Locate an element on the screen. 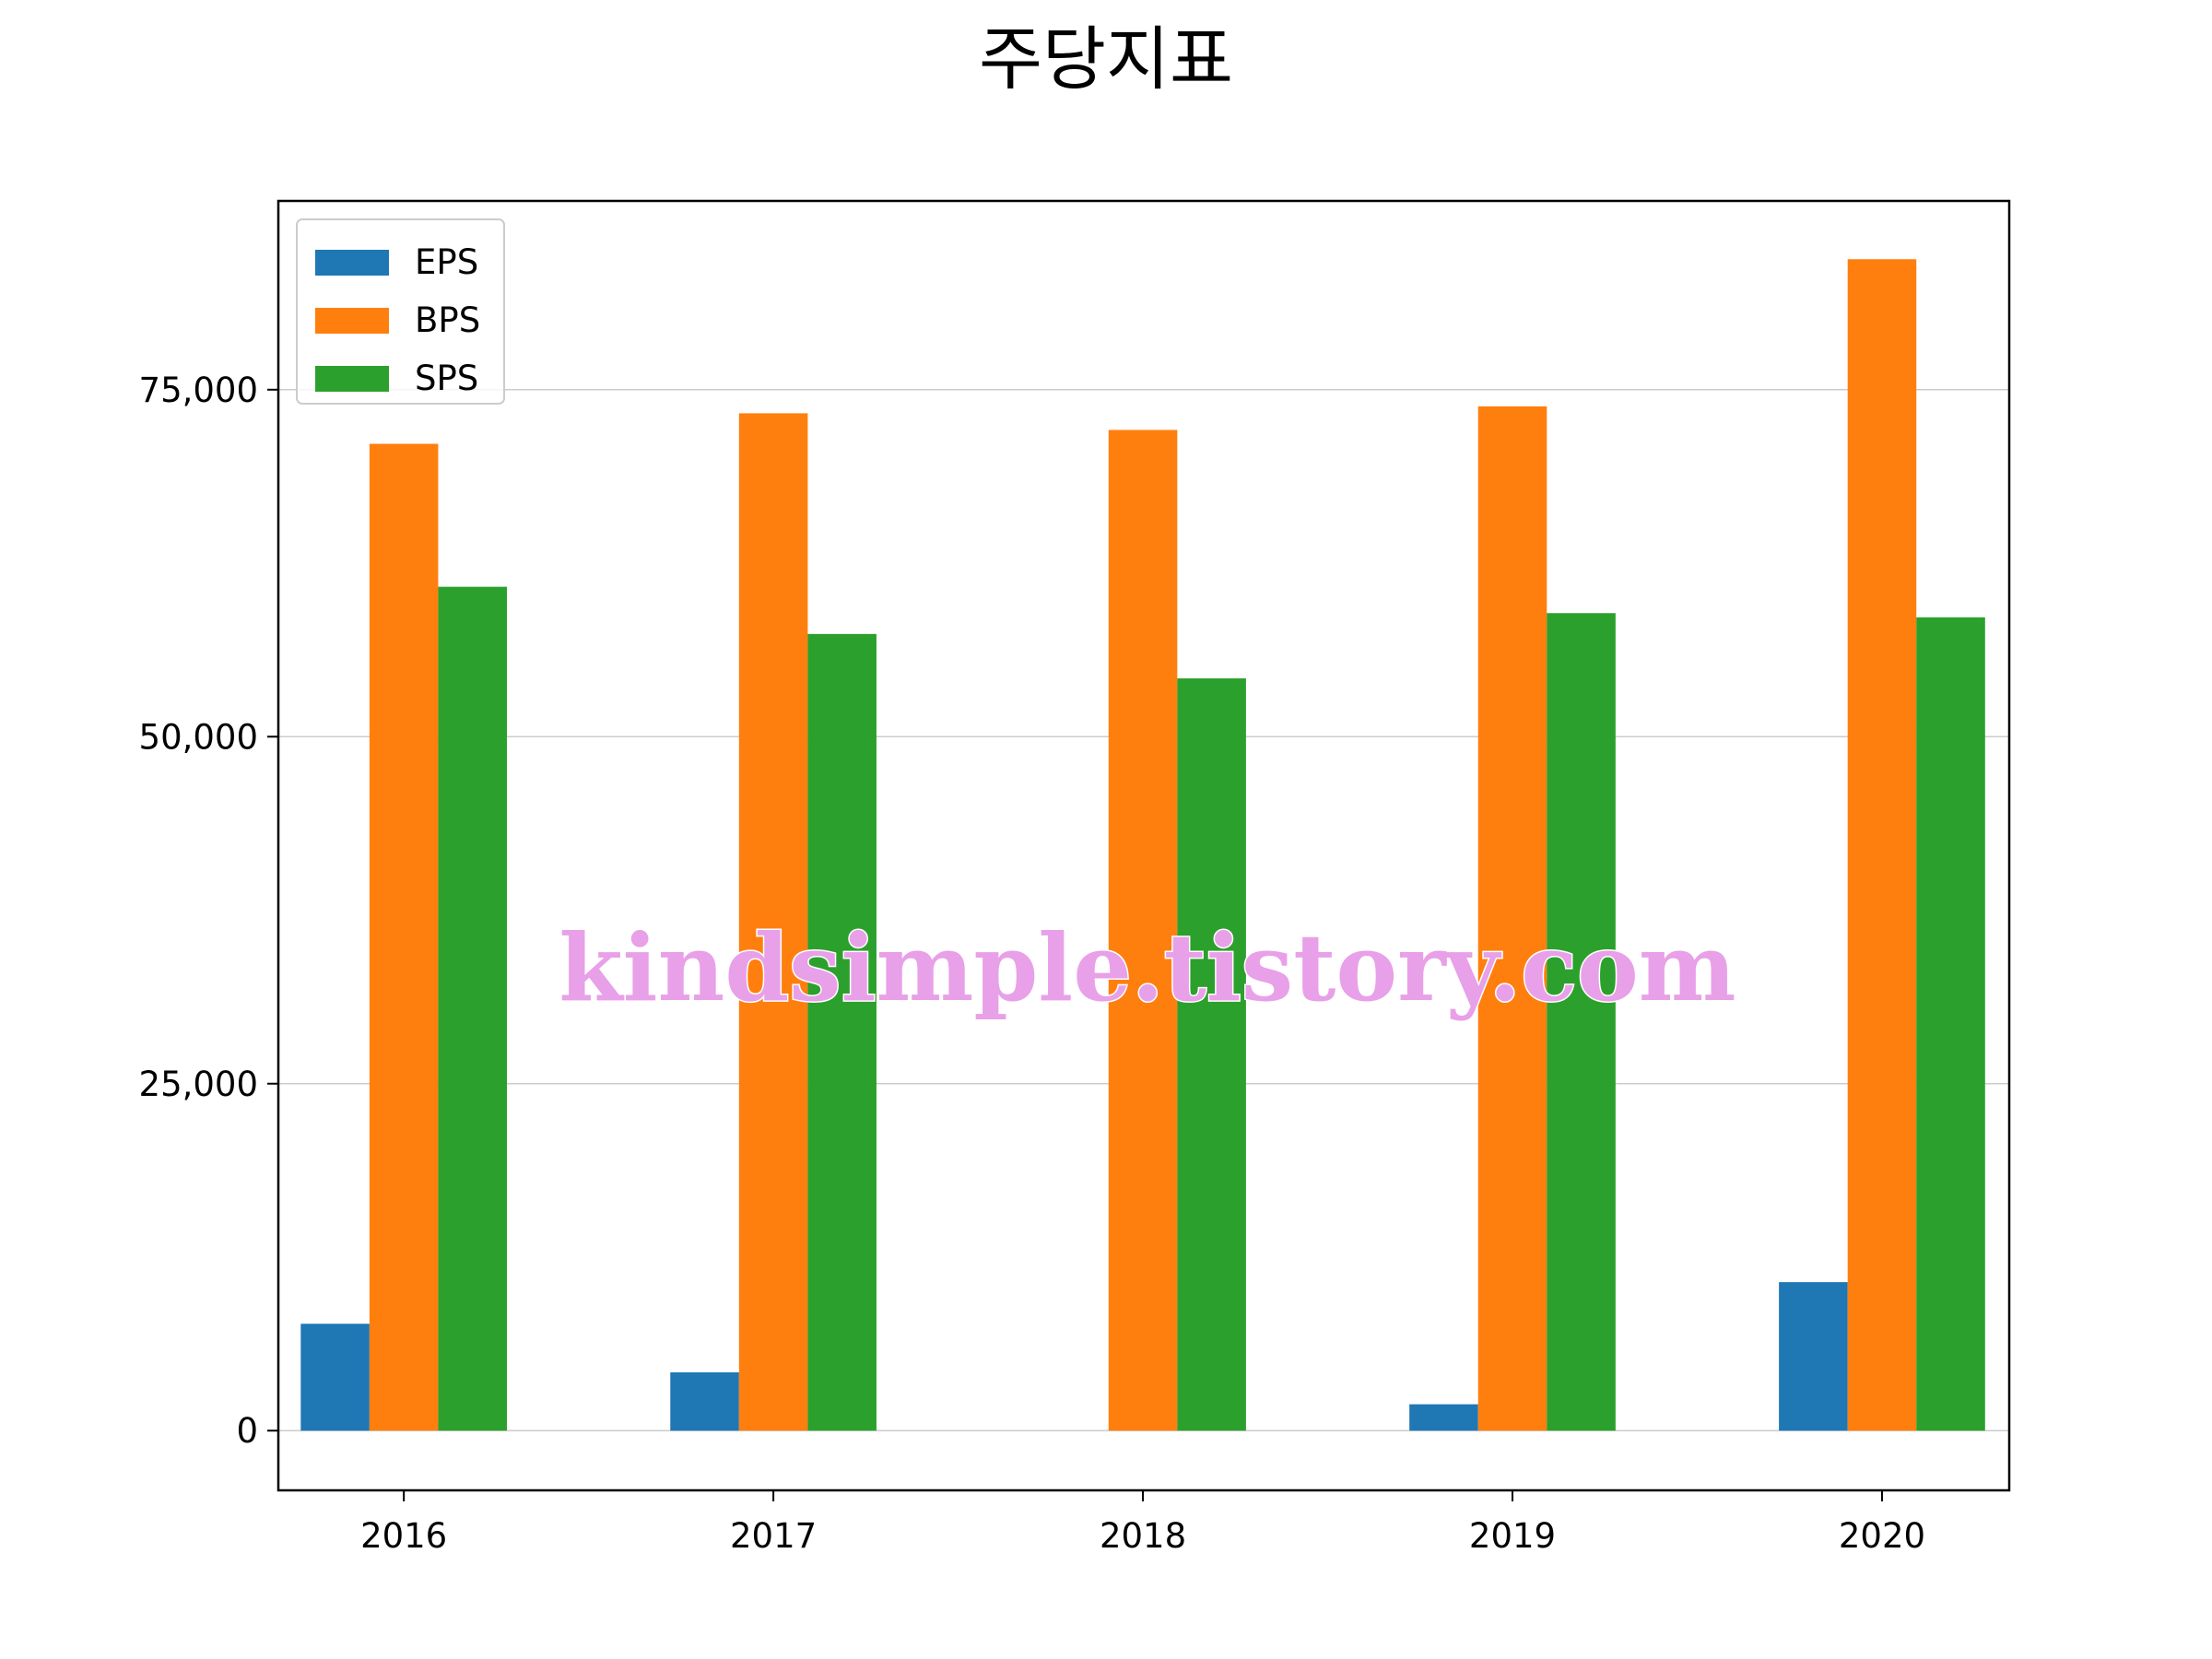 This screenshot has height=1659, width=2212. bar-eps-2020 is located at coordinates (1813, 1356).